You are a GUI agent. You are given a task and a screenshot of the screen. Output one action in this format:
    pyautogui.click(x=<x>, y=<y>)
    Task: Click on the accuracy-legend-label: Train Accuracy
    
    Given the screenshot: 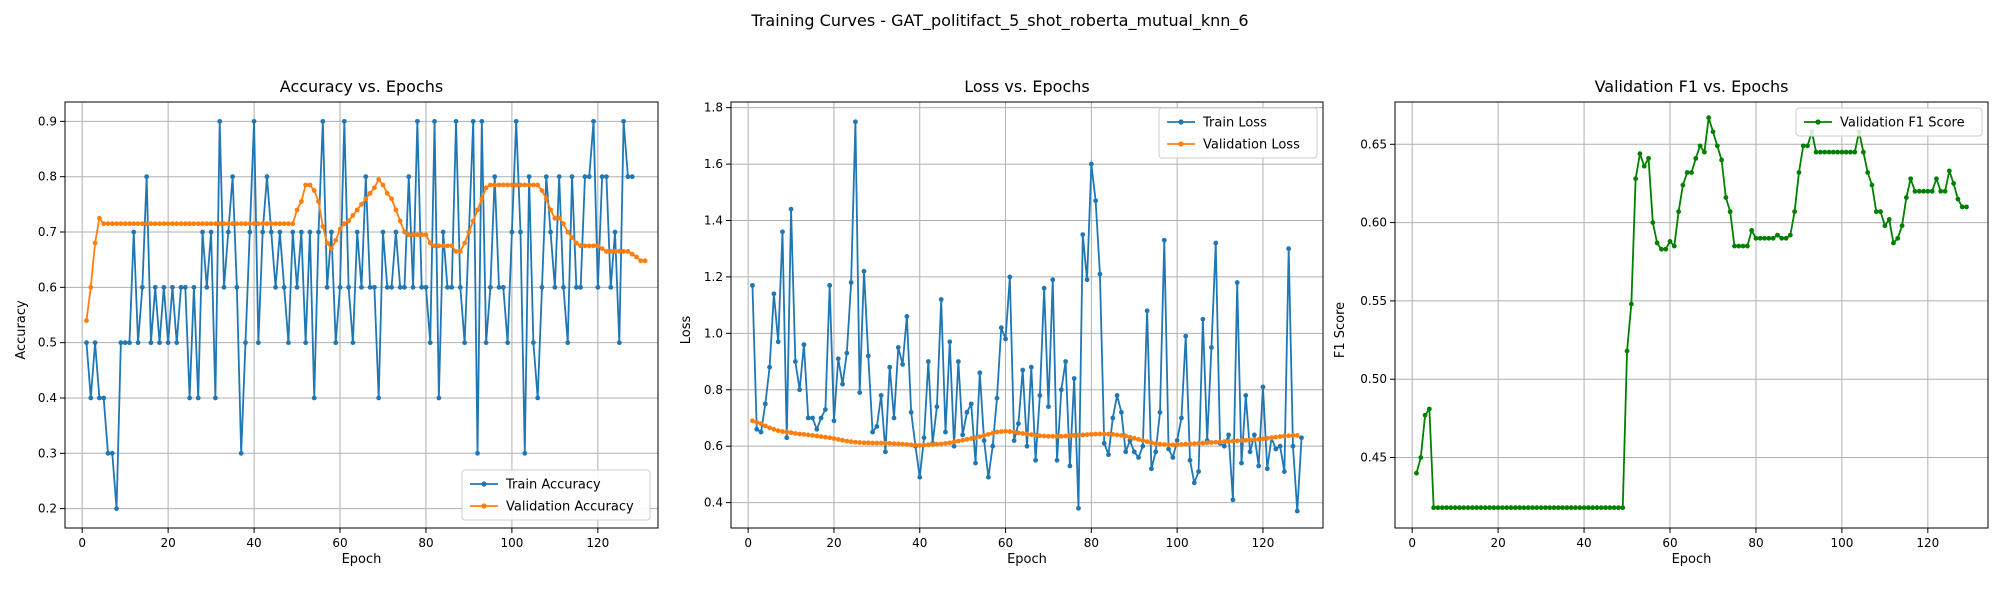 What is the action you would take?
    pyautogui.click(x=553, y=485)
    